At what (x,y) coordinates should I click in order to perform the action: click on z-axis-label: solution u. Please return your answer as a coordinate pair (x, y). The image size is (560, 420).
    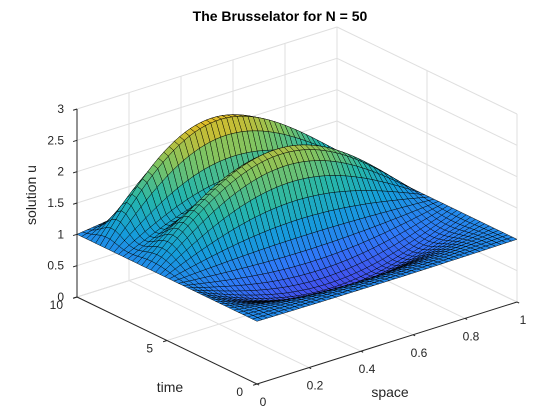
    Looking at the image, I should click on (31, 195).